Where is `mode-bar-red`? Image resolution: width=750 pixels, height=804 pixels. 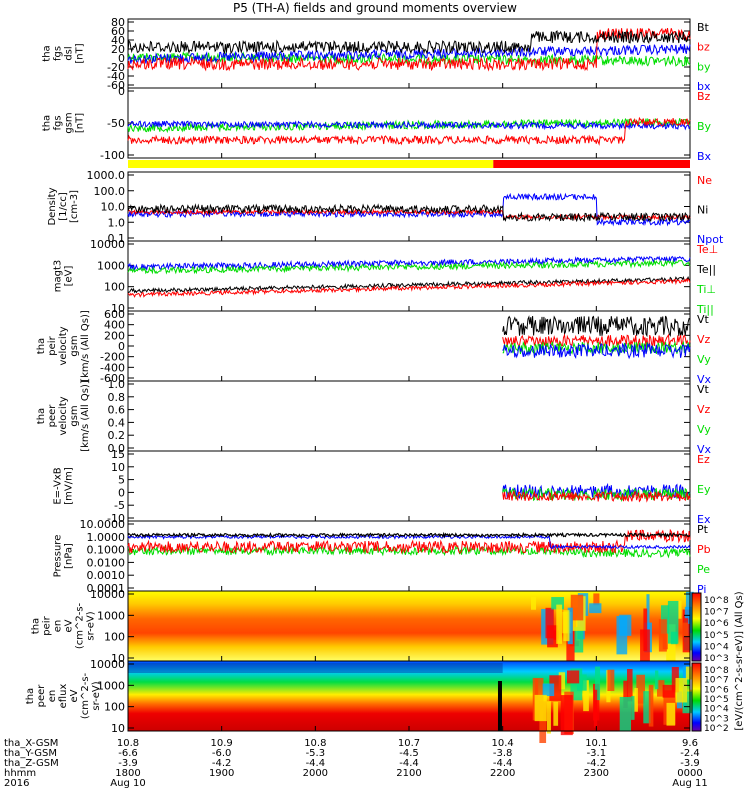 mode-bar-red is located at coordinates (591, 164).